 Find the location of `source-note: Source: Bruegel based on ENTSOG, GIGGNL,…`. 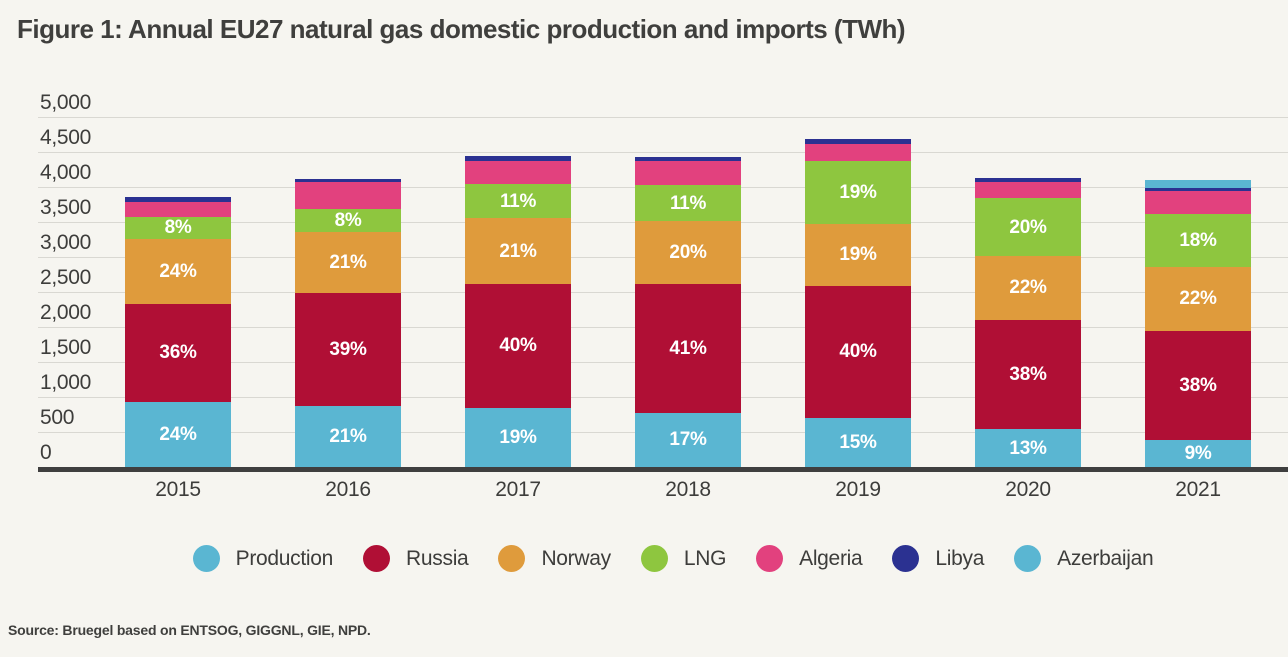

source-note: Source: Bruegel based on ENTSOG, GIGGNL,… is located at coordinates (189, 630).